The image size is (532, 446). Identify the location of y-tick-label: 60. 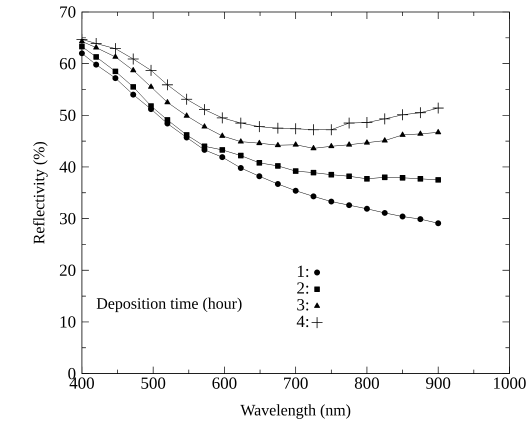
(68, 64).